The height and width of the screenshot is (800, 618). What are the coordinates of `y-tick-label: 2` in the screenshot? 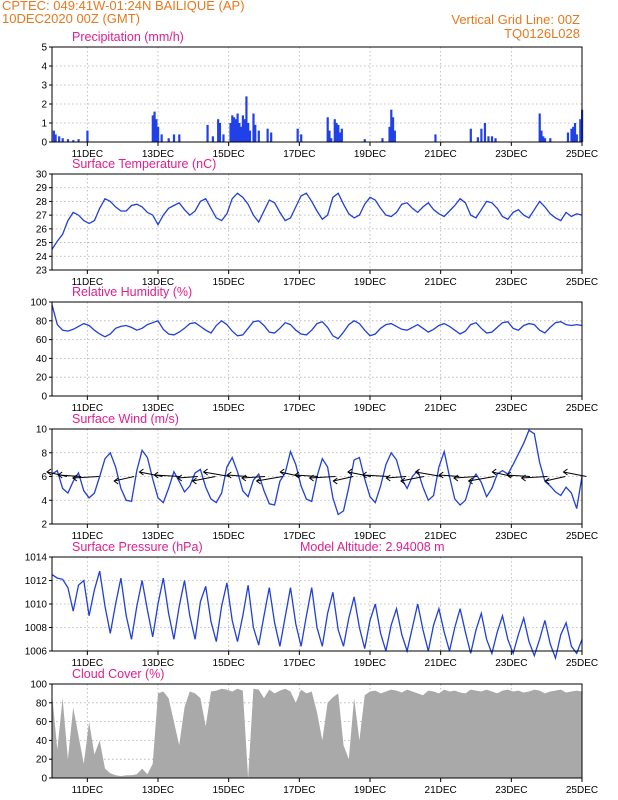 It's located at (44, 105).